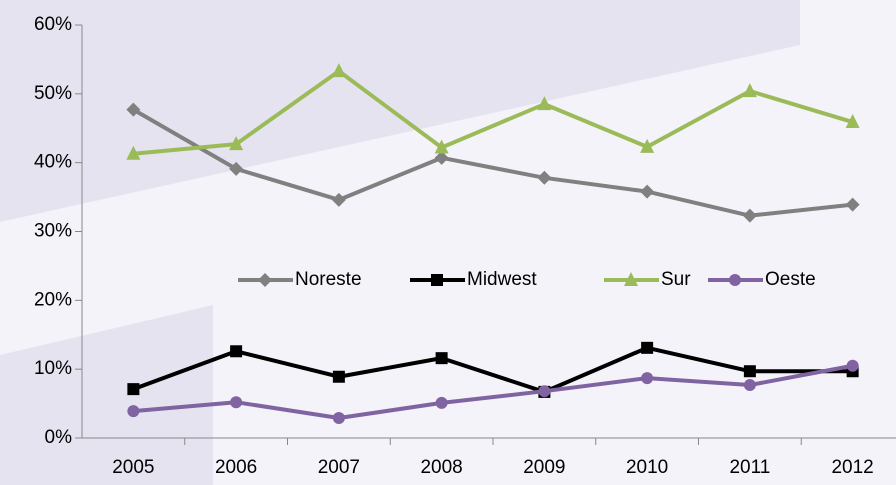  What do you see at coordinates (749, 467) in the screenshot?
I see `x-tick-label: 2011` at bounding box center [749, 467].